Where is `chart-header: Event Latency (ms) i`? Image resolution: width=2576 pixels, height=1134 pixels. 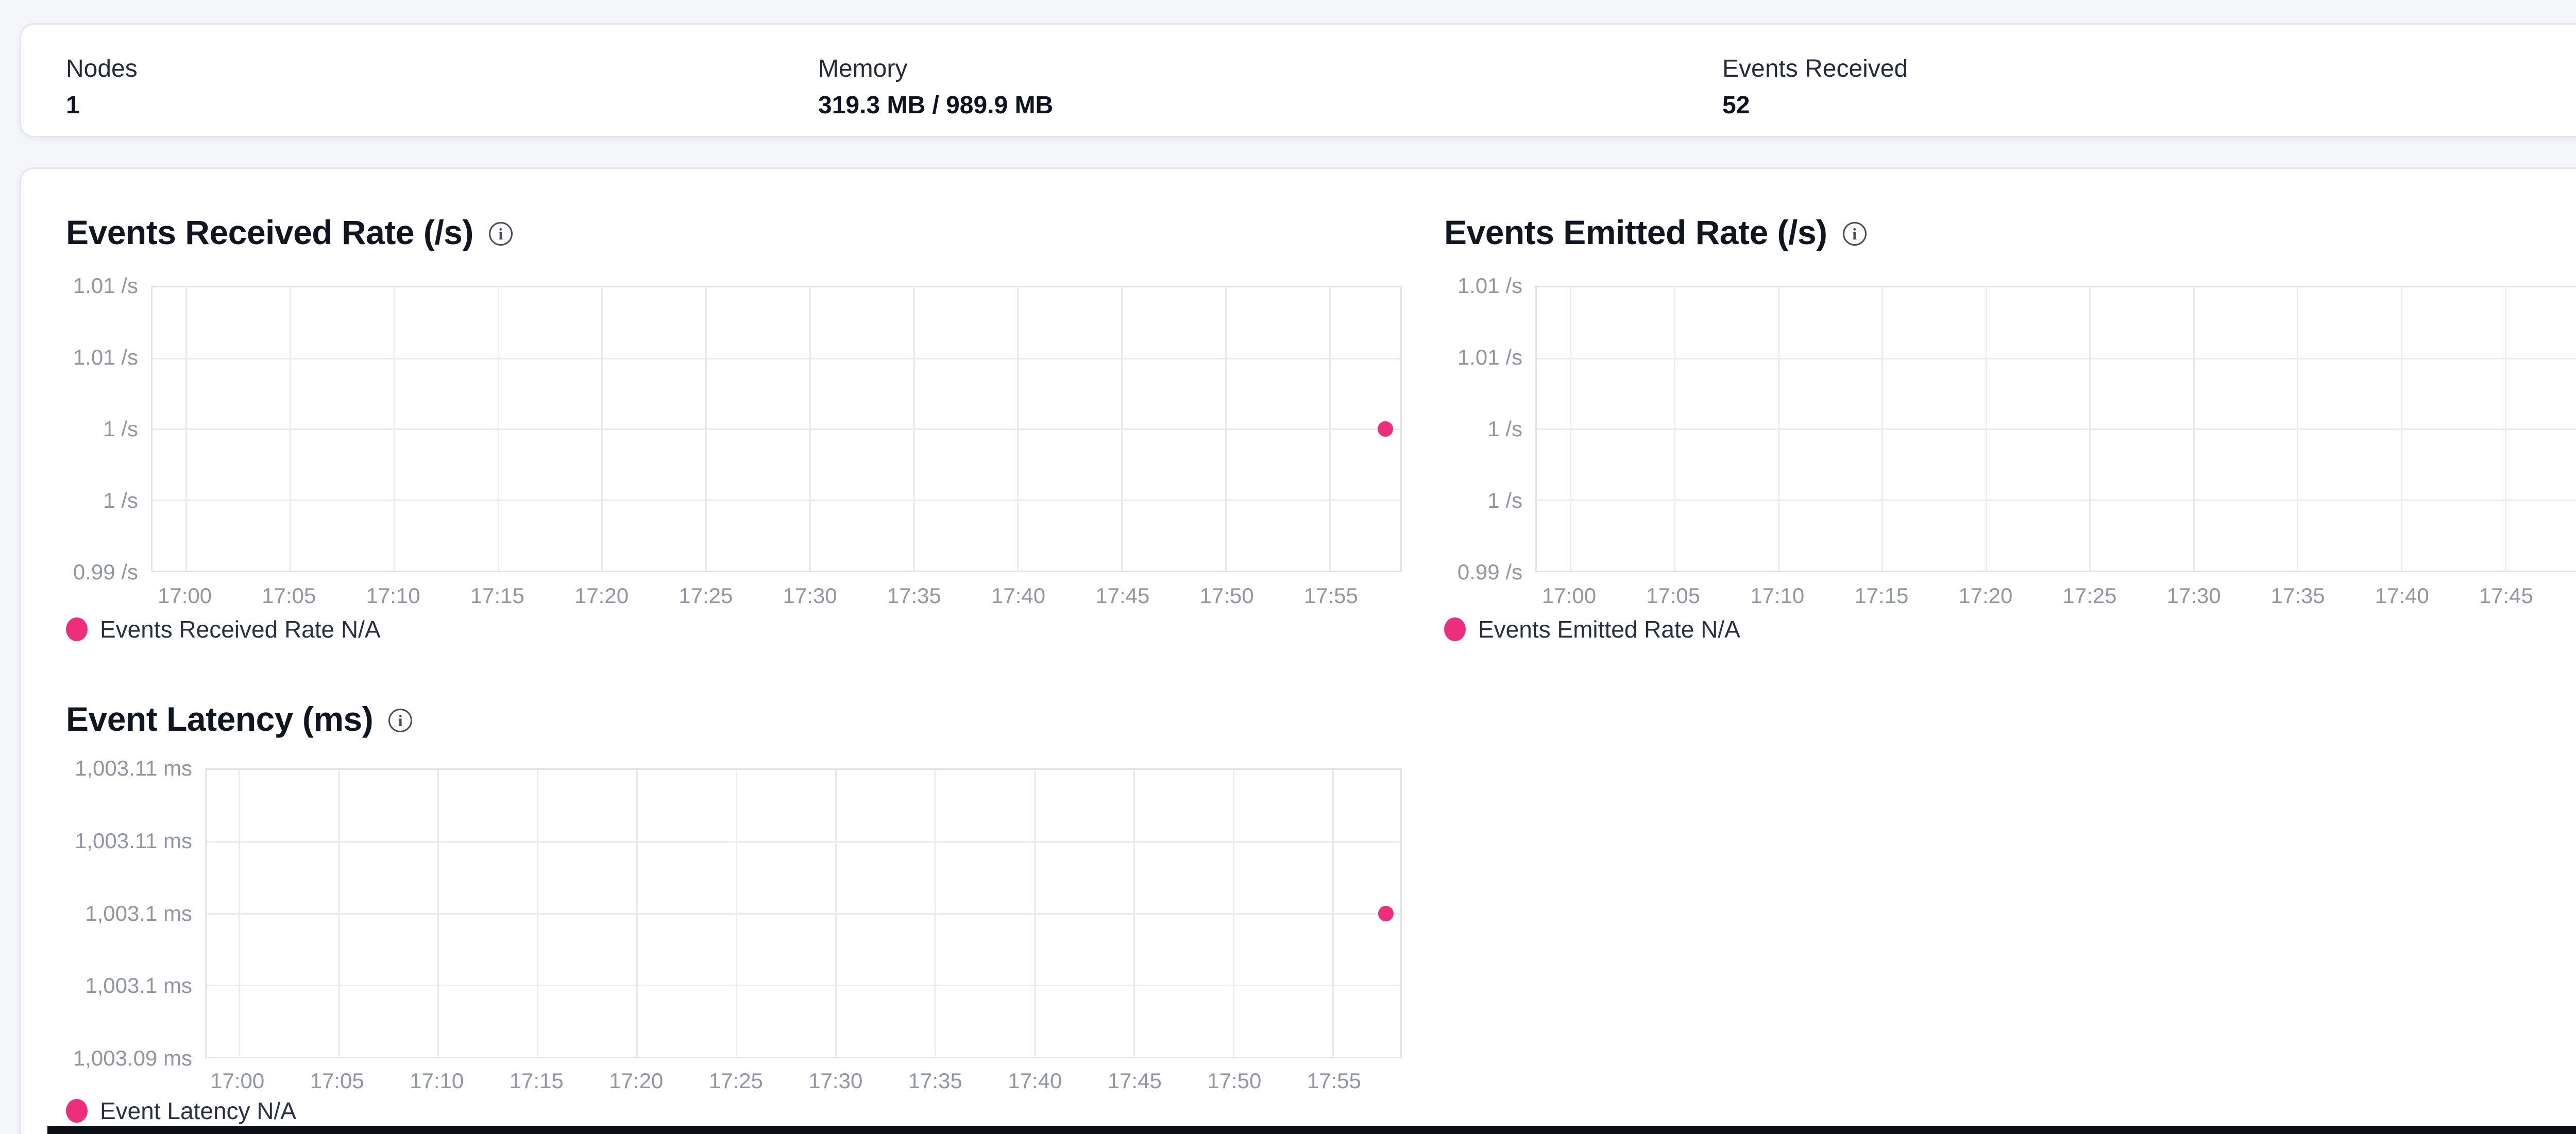
chart-header: Event Latency (ms) i is located at coordinates (239, 719).